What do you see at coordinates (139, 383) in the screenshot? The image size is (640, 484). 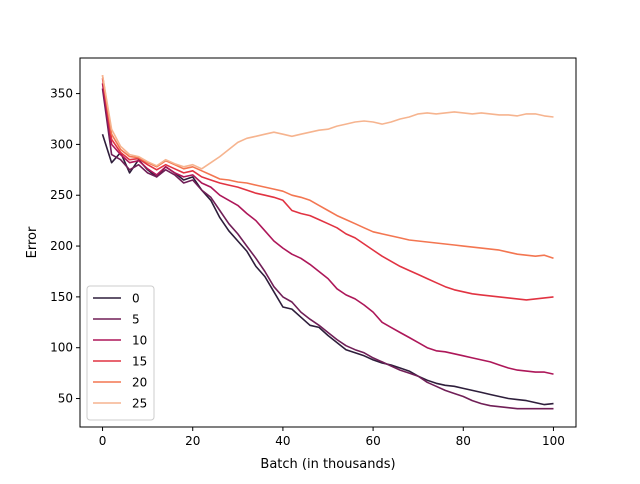 I see `legend-label-20: 20` at bounding box center [139, 383].